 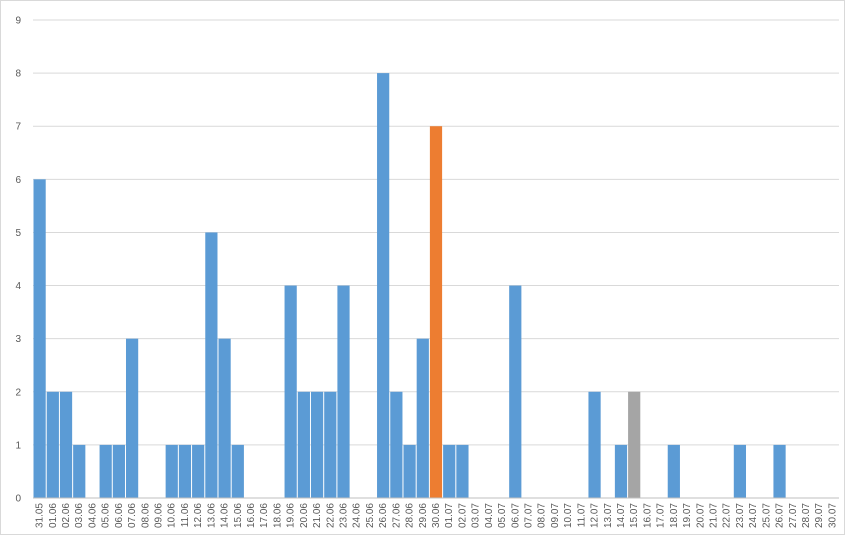 I want to click on x-tick-label: 20.07, so click(x=700, y=515).